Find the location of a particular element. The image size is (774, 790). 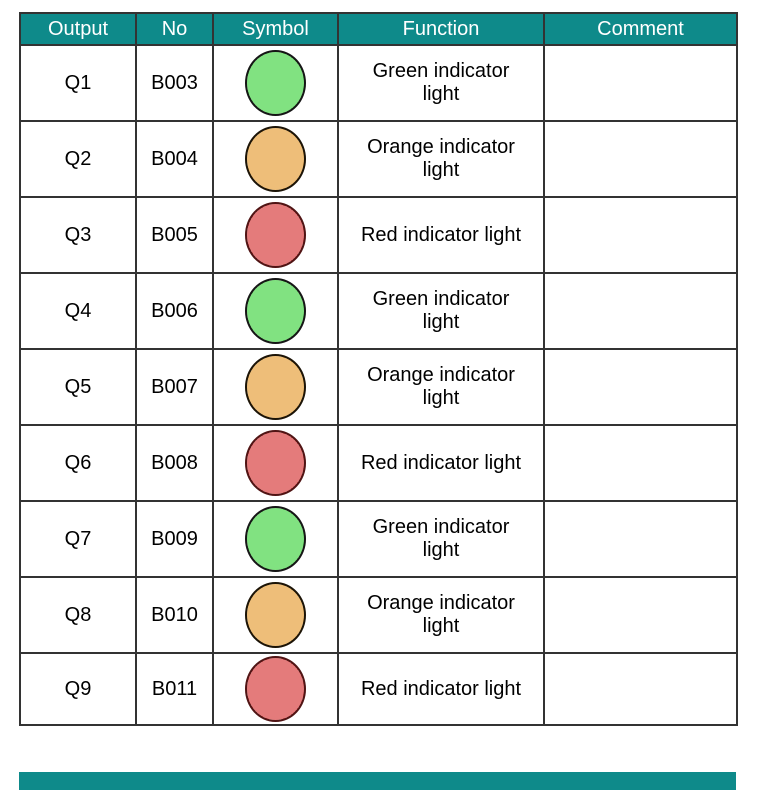

output-cell: Q7 is located at coordinates (78, 539).